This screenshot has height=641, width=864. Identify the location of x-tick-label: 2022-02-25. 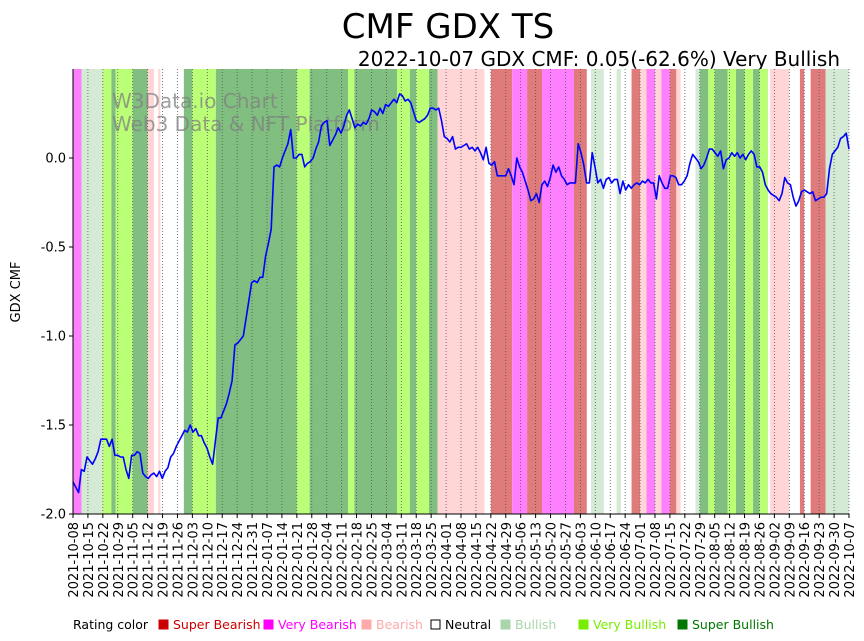
(372, 560).